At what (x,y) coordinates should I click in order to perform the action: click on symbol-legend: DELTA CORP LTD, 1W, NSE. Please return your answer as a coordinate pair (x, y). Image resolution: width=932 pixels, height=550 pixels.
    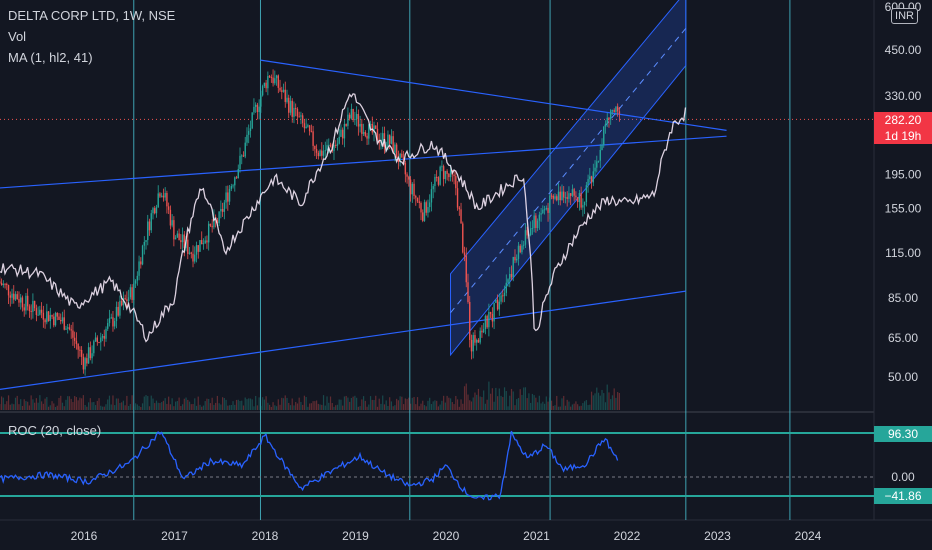
    Looking at the image, I should click on (92, 15).